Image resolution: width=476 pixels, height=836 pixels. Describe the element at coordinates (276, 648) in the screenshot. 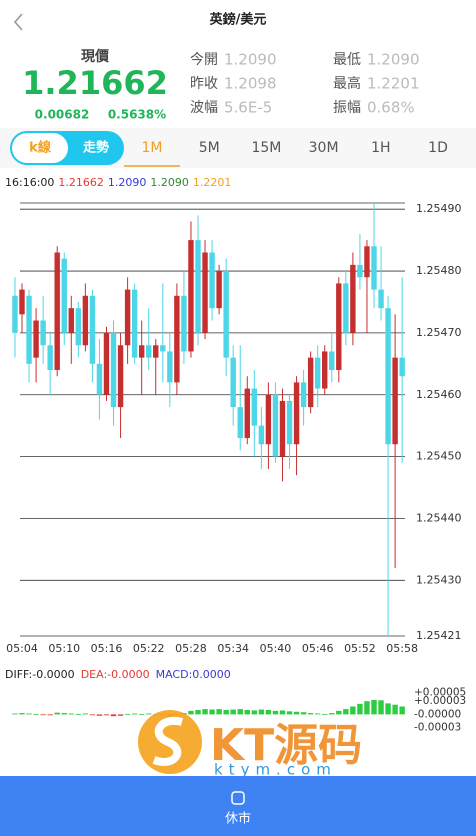

I see `x-tick-label: 05:40` at that location.